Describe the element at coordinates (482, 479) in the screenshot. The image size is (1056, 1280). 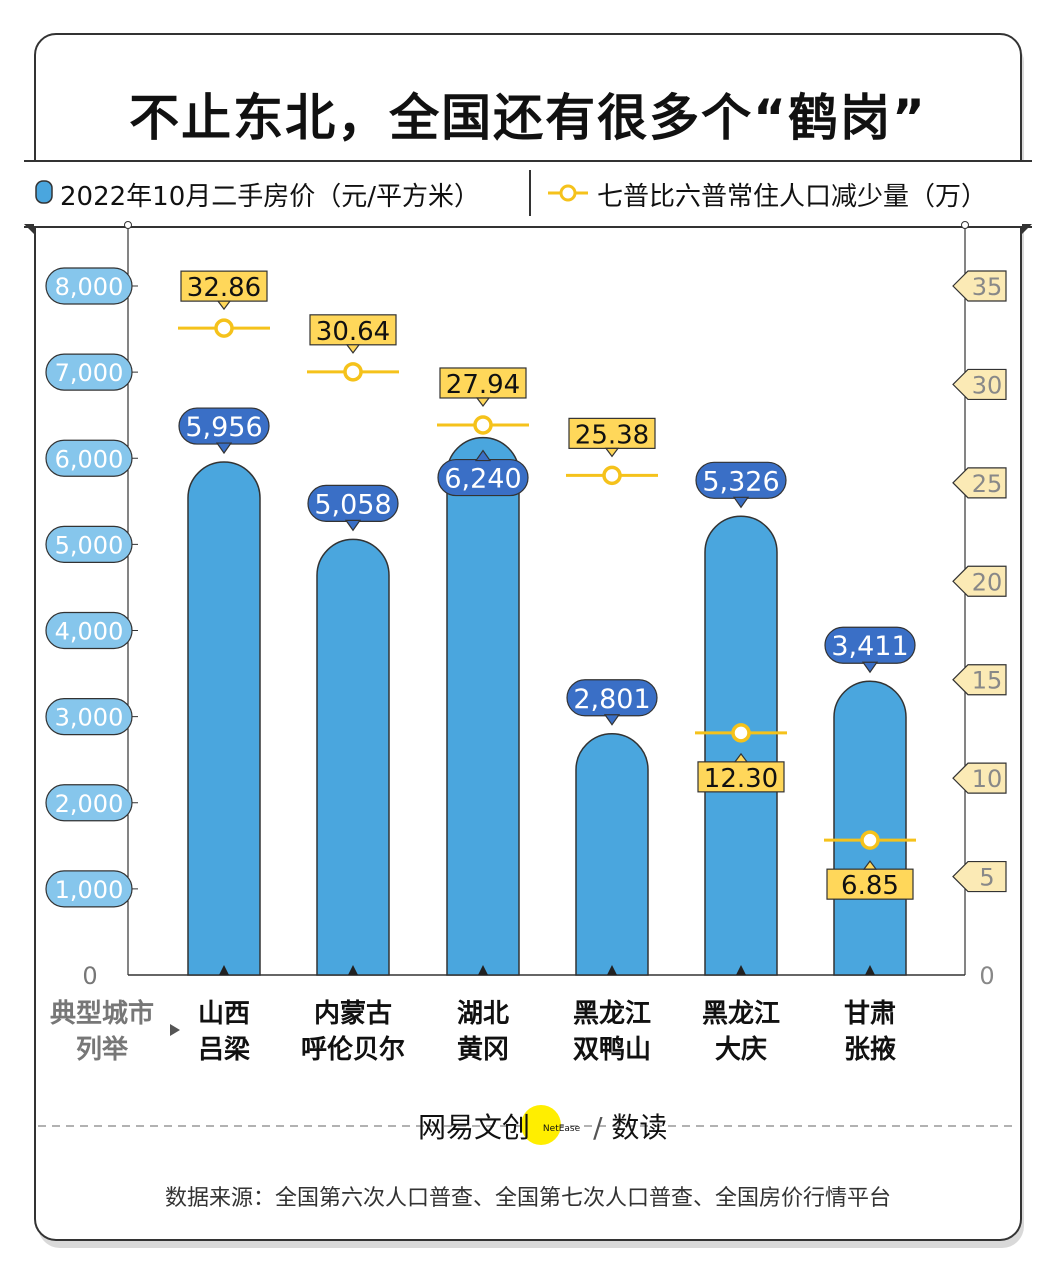
I see `bar-value-label: 6,240` at that location.